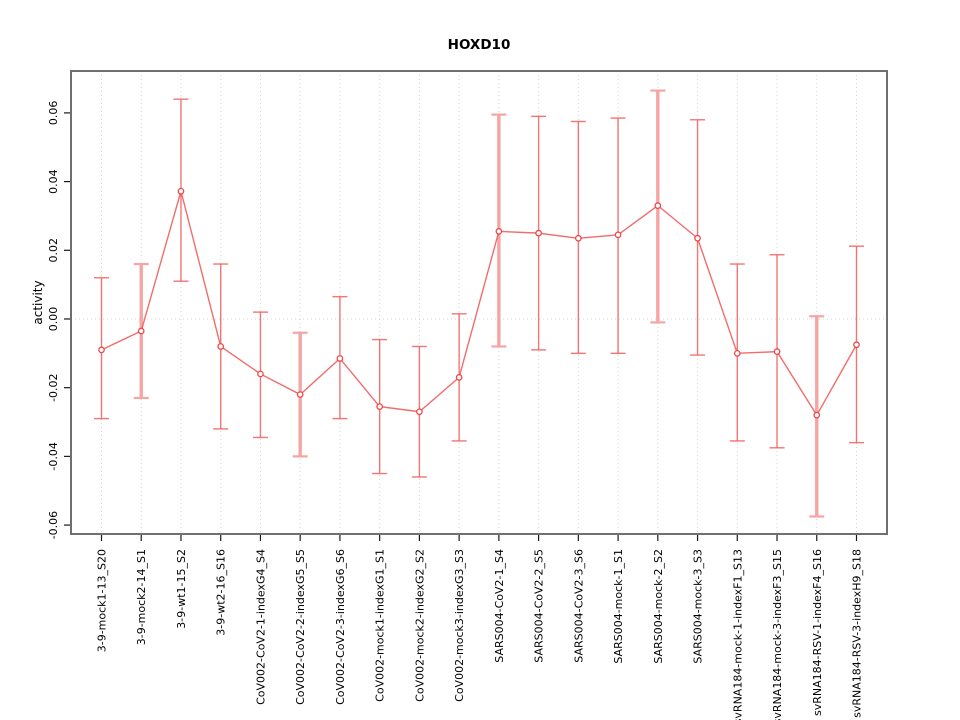  Describe the element at coordinates (53, 250) in the screenshot. I see `y-axis-tick-label: 0.02` at that location.